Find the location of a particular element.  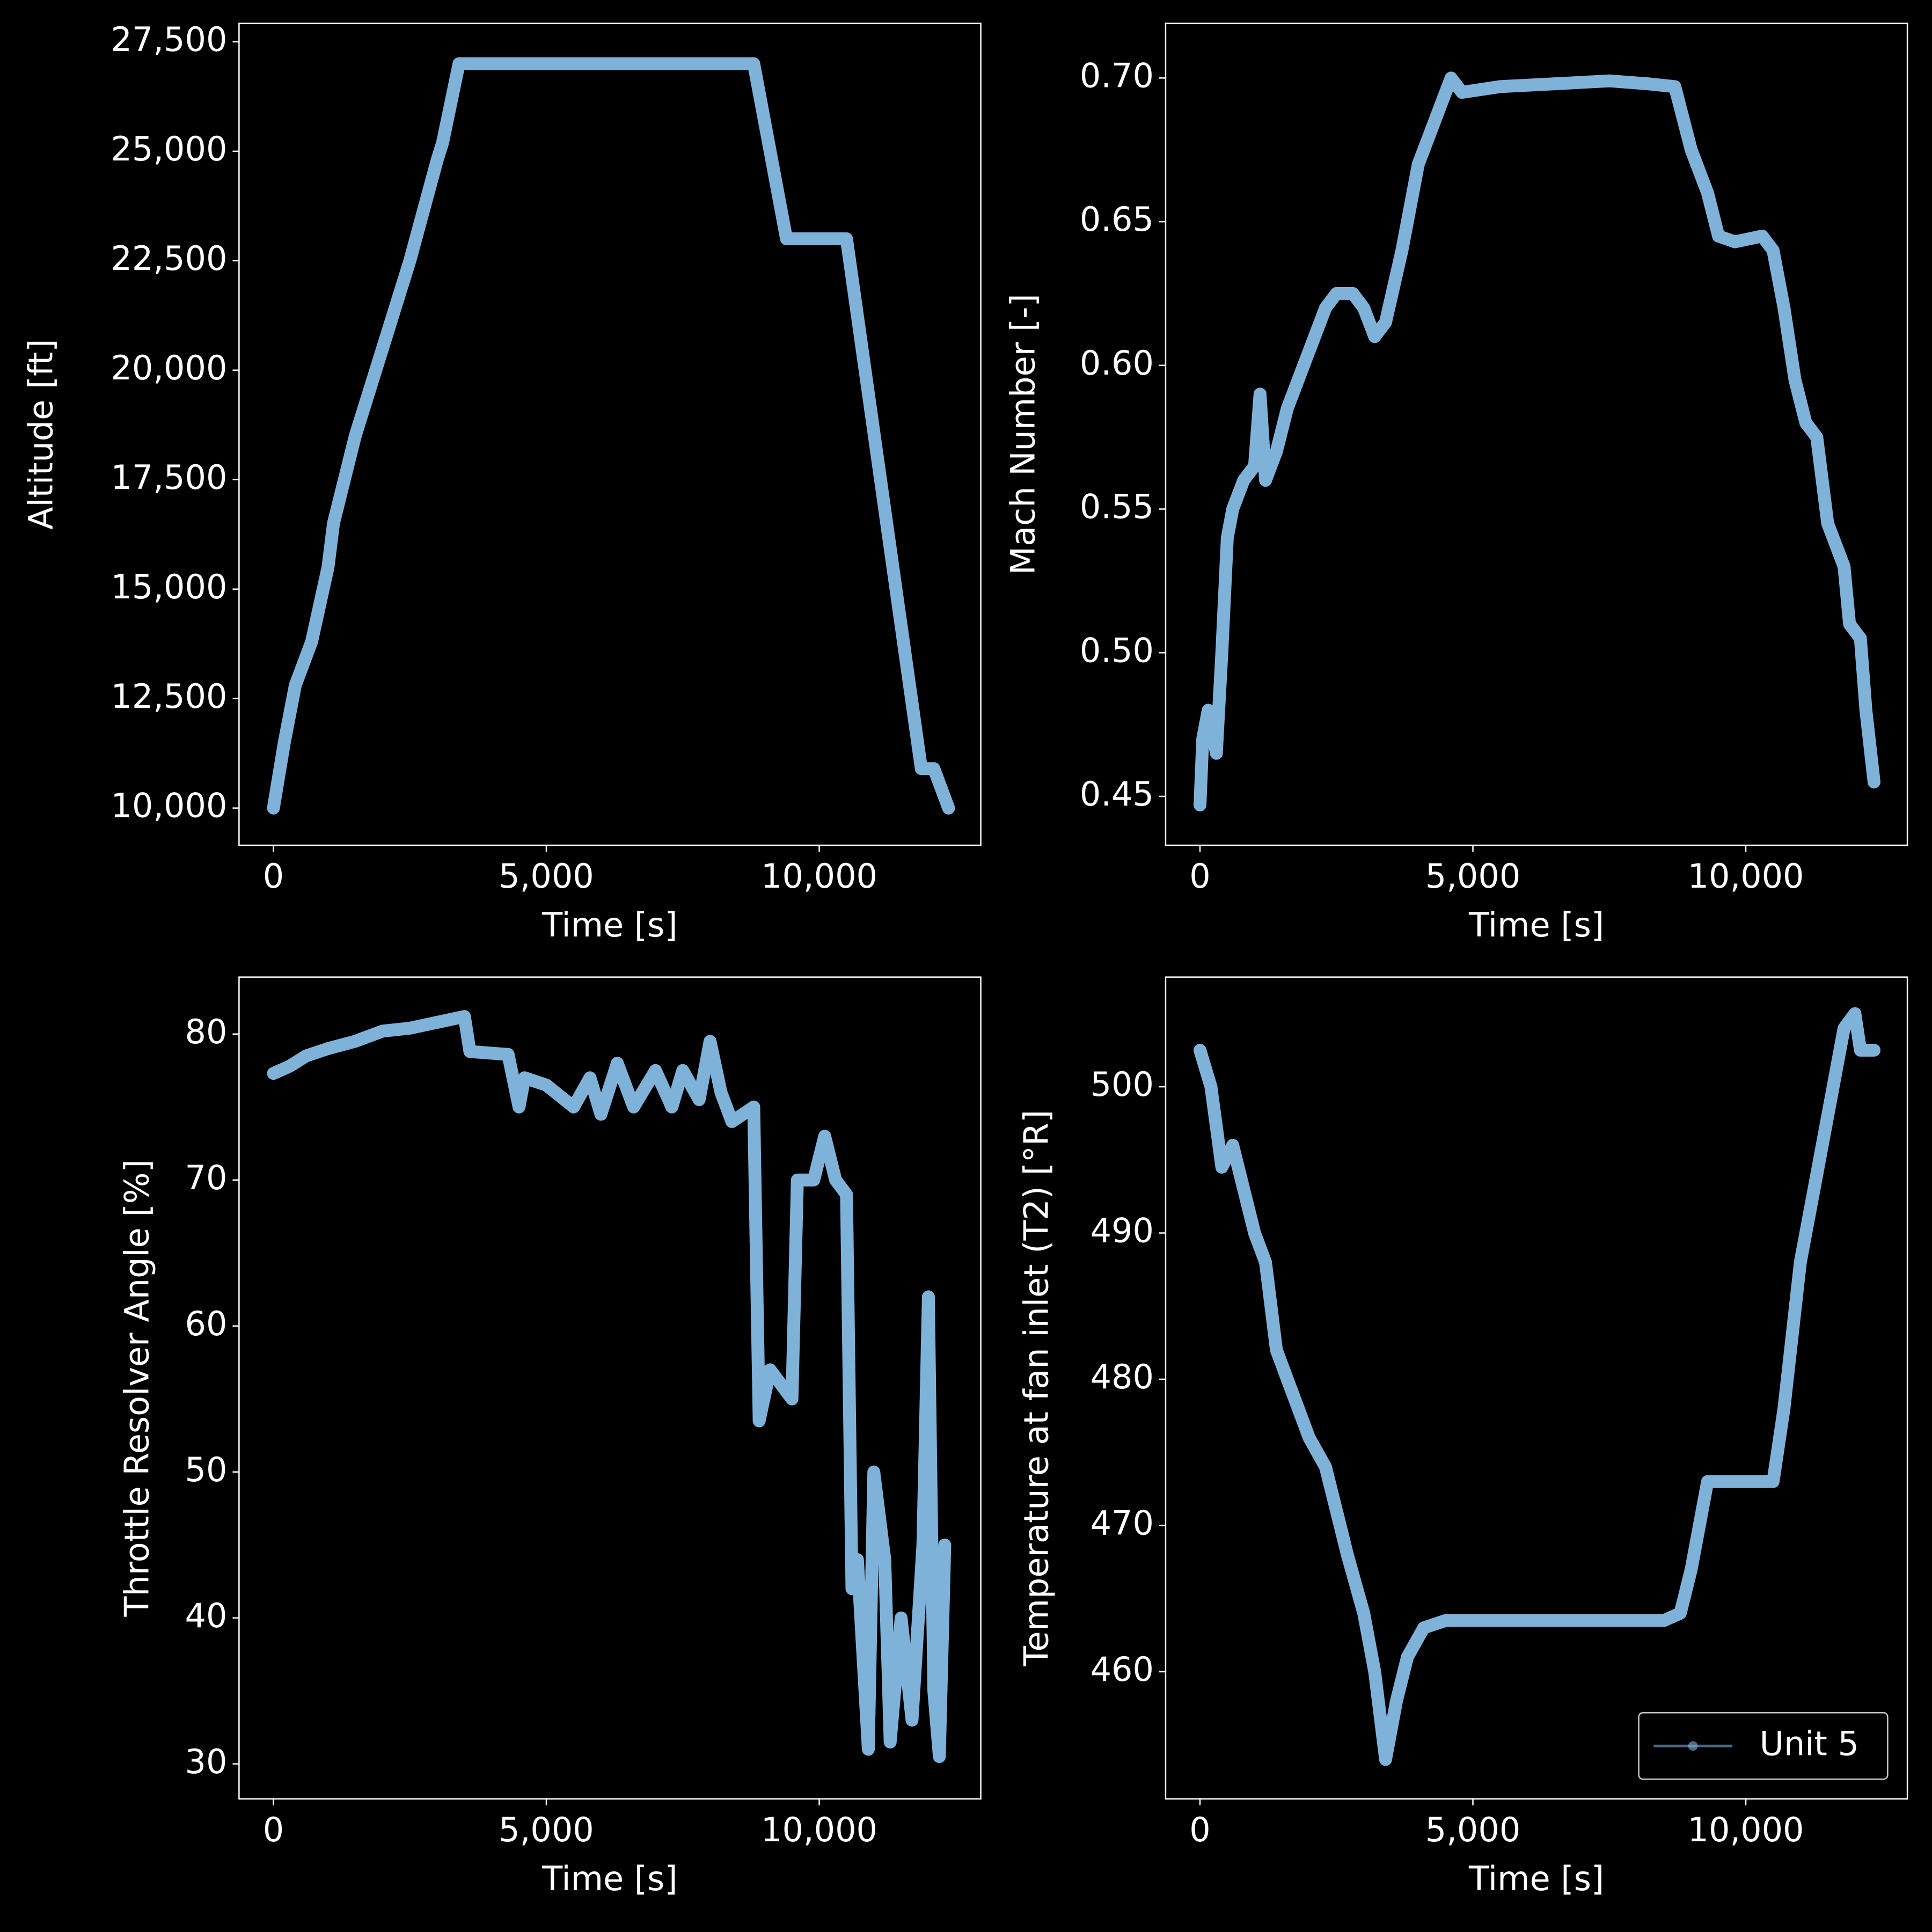

legend-frame is located at coordinates (1763, 1746).